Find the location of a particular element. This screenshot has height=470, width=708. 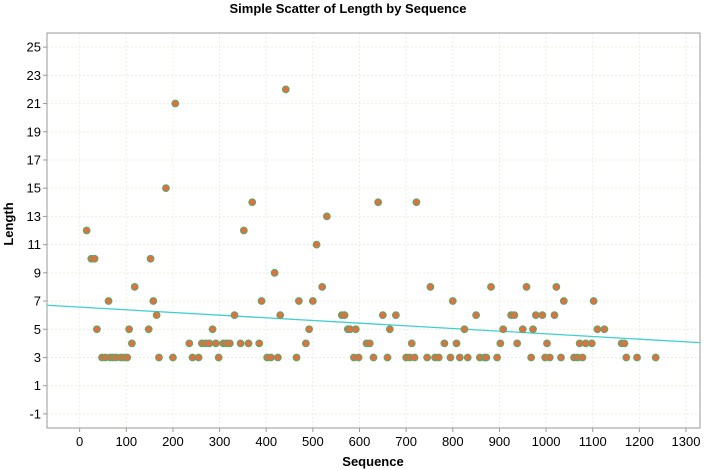

y-tick-label: 13 is located at coordinates (34, 216).